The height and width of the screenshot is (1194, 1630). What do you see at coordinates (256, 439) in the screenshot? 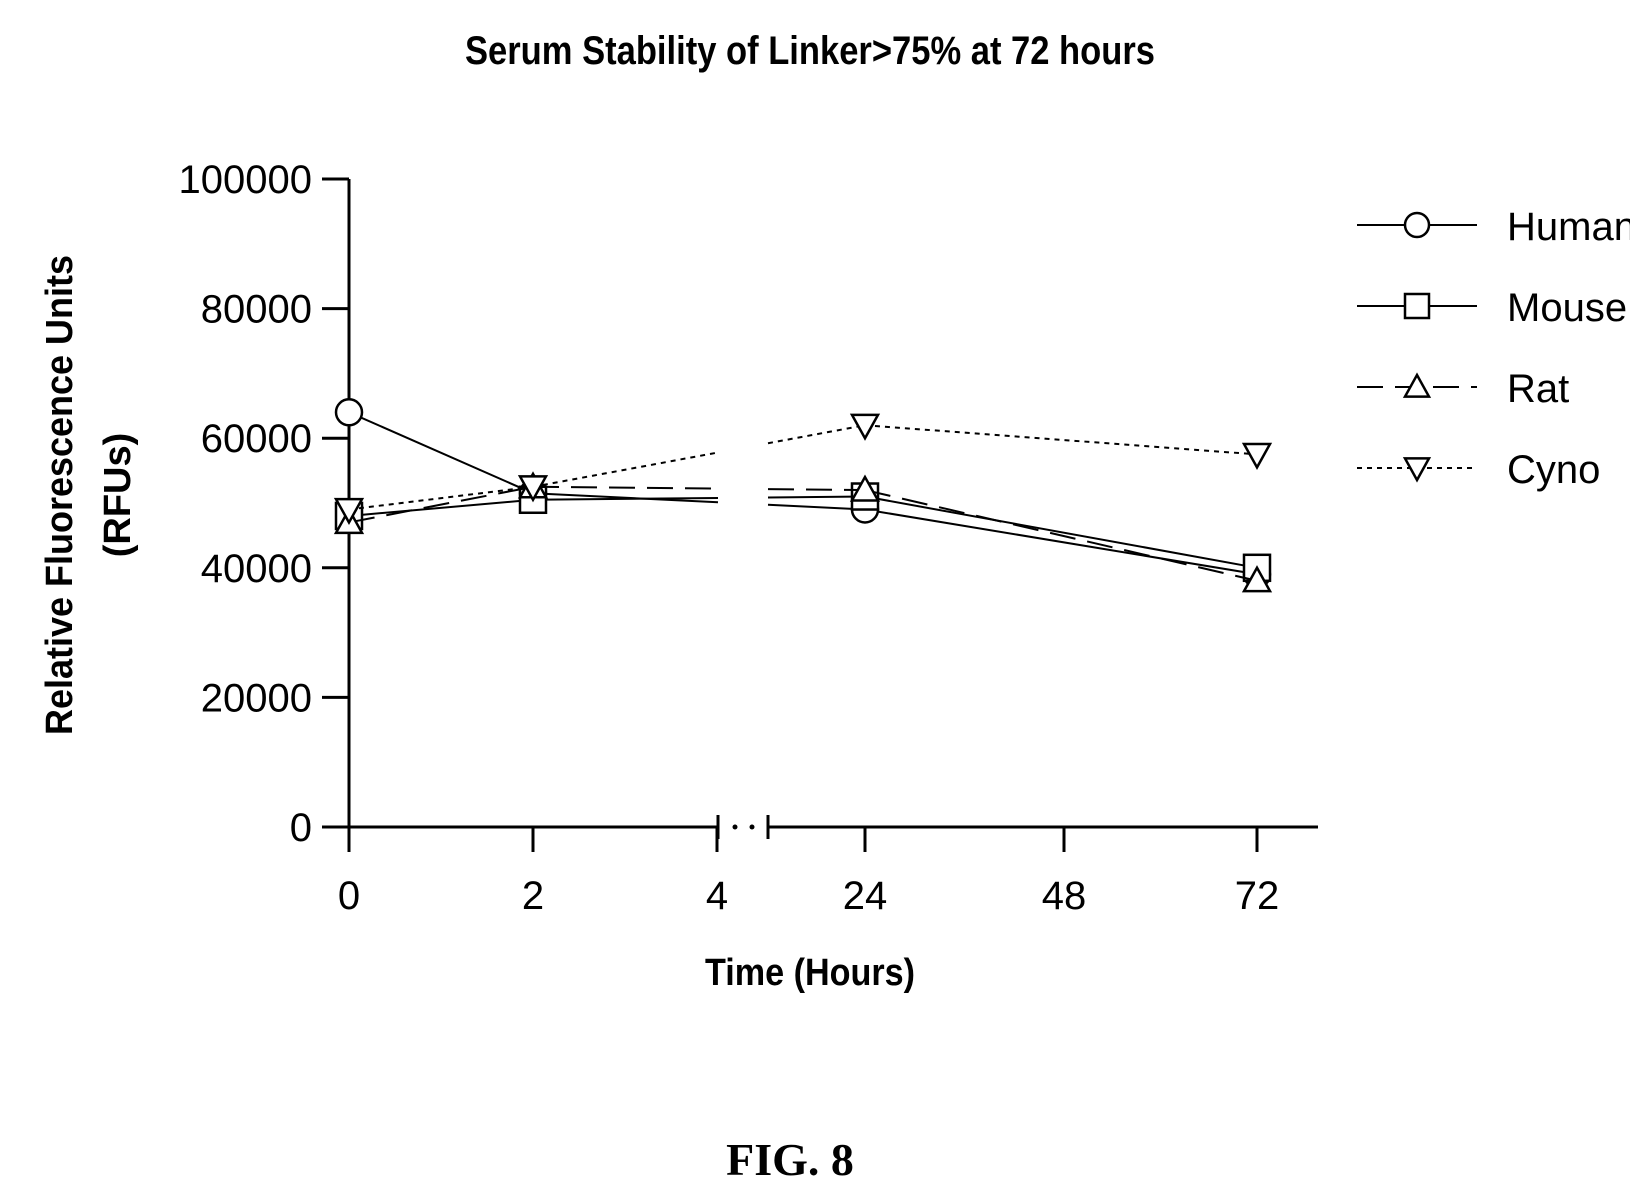
I see `y-tick-label: 60000` at bounding box center [256, 439].